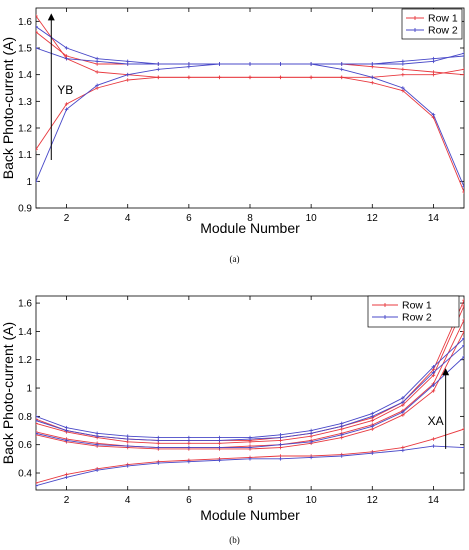  Describe the element at coordinates (234, 540) in the screenshot. I see `panel-caption: (b)` at that location.